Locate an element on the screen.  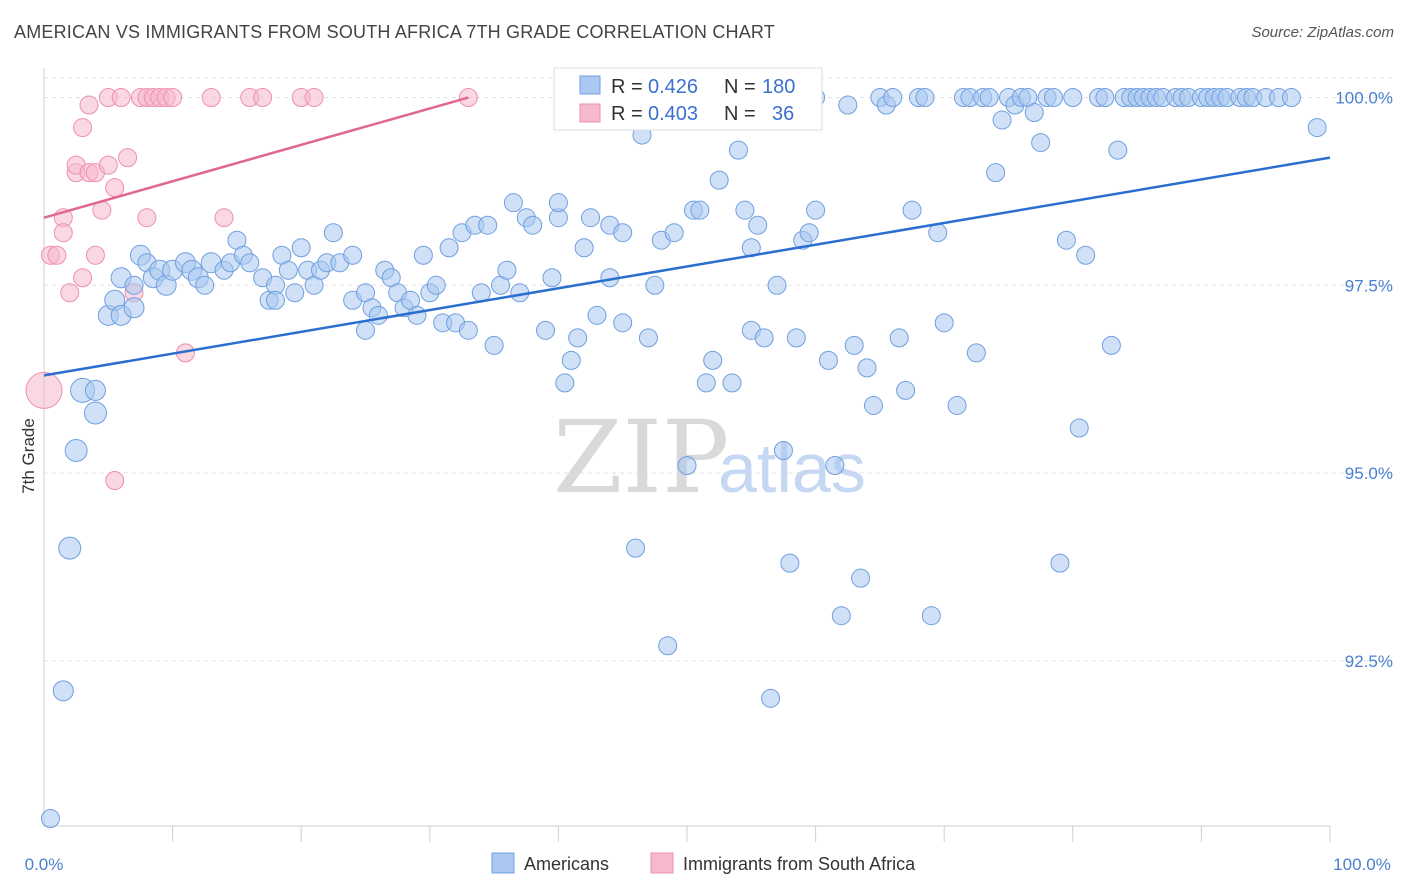
y-tick-label: 95.0% is located at coordinates (1369, 473).